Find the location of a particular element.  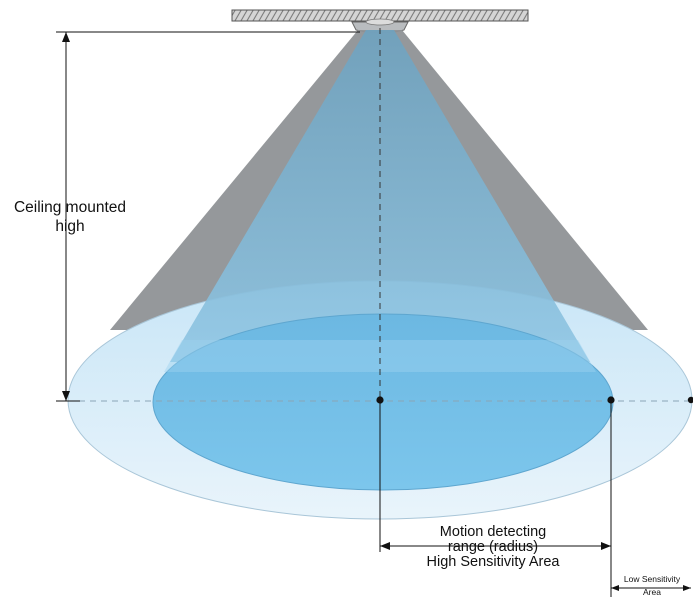

low-sensitivity-label-line1: Low Sensitivity is located at coordinates (652, 579).